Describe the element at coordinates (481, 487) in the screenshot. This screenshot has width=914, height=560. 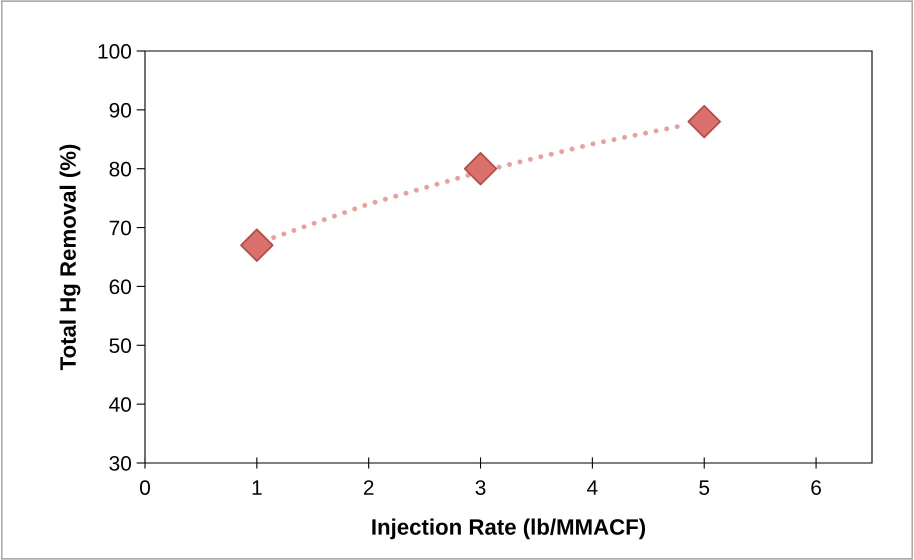
I see `x-tick-label: 3` at that location.